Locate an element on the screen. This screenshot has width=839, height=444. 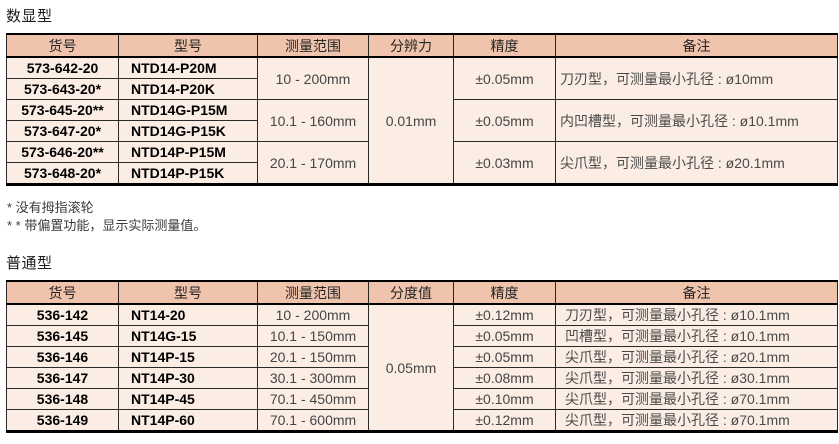
header-row: 货号 型号 测量范围 分度值 精度 备注 is located at coordinates (422, 292).